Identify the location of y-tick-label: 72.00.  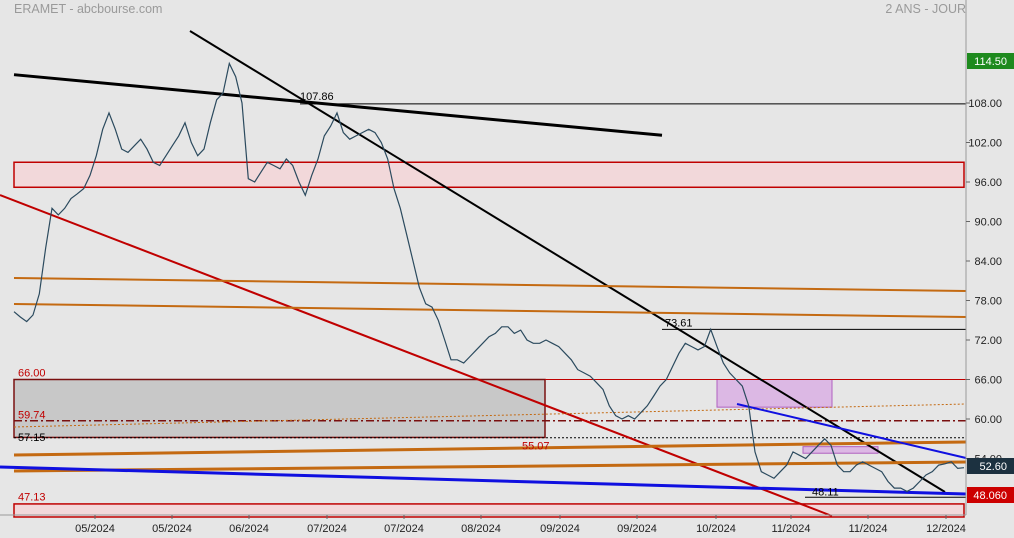
(988, 341).